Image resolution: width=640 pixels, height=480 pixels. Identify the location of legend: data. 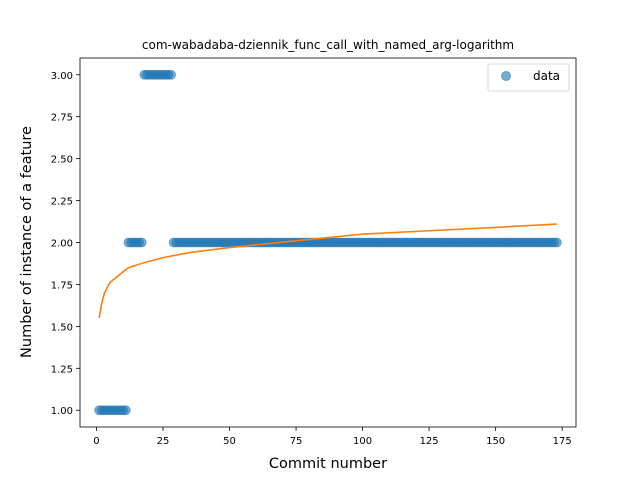
(528, 77).